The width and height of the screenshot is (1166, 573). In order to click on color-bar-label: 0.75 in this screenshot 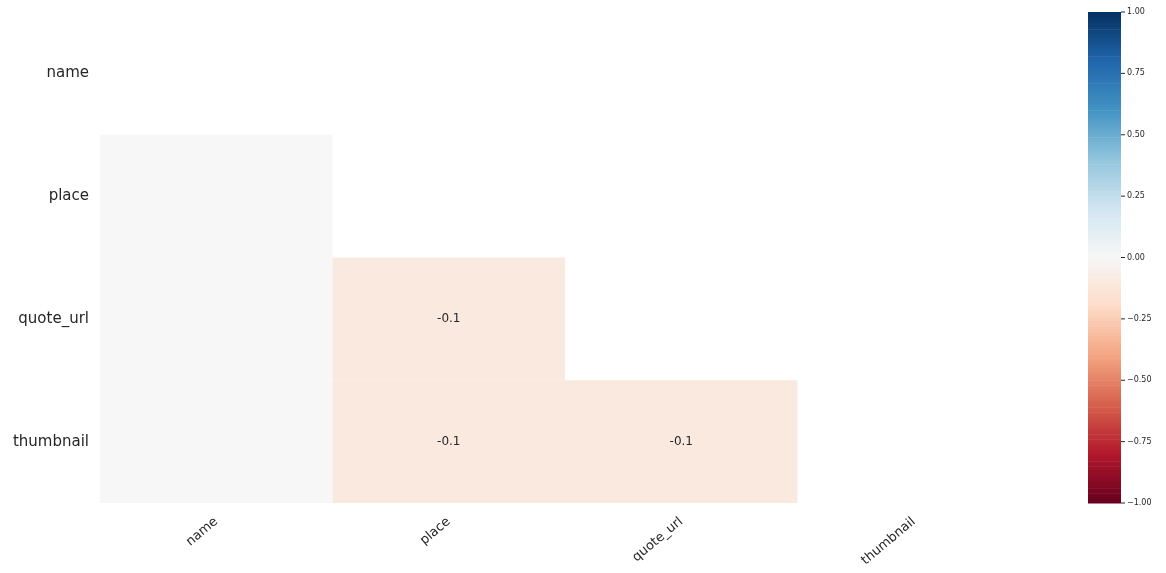, I will do `click(1136, 73)`.